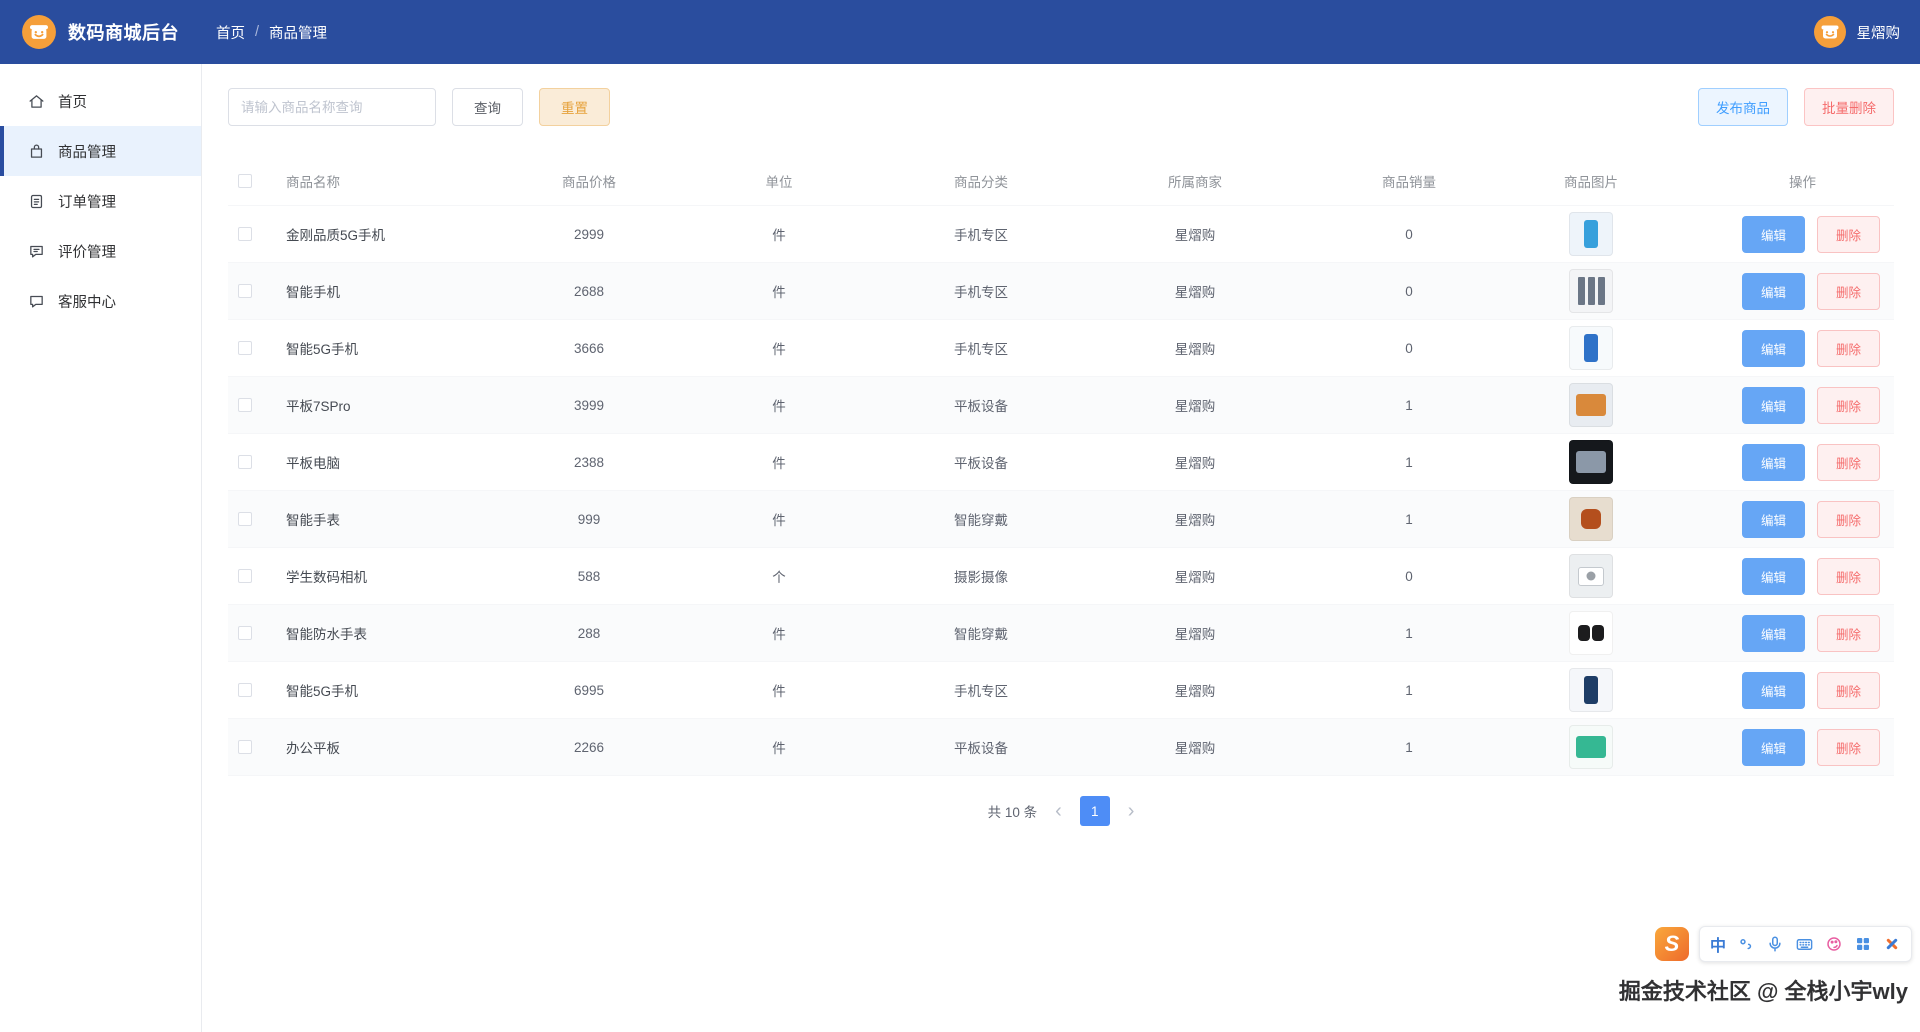 The image size is (1920, 1032). Describe the element at coordinates (36, 151) in the screenshot. I see `product-icon` at that location.